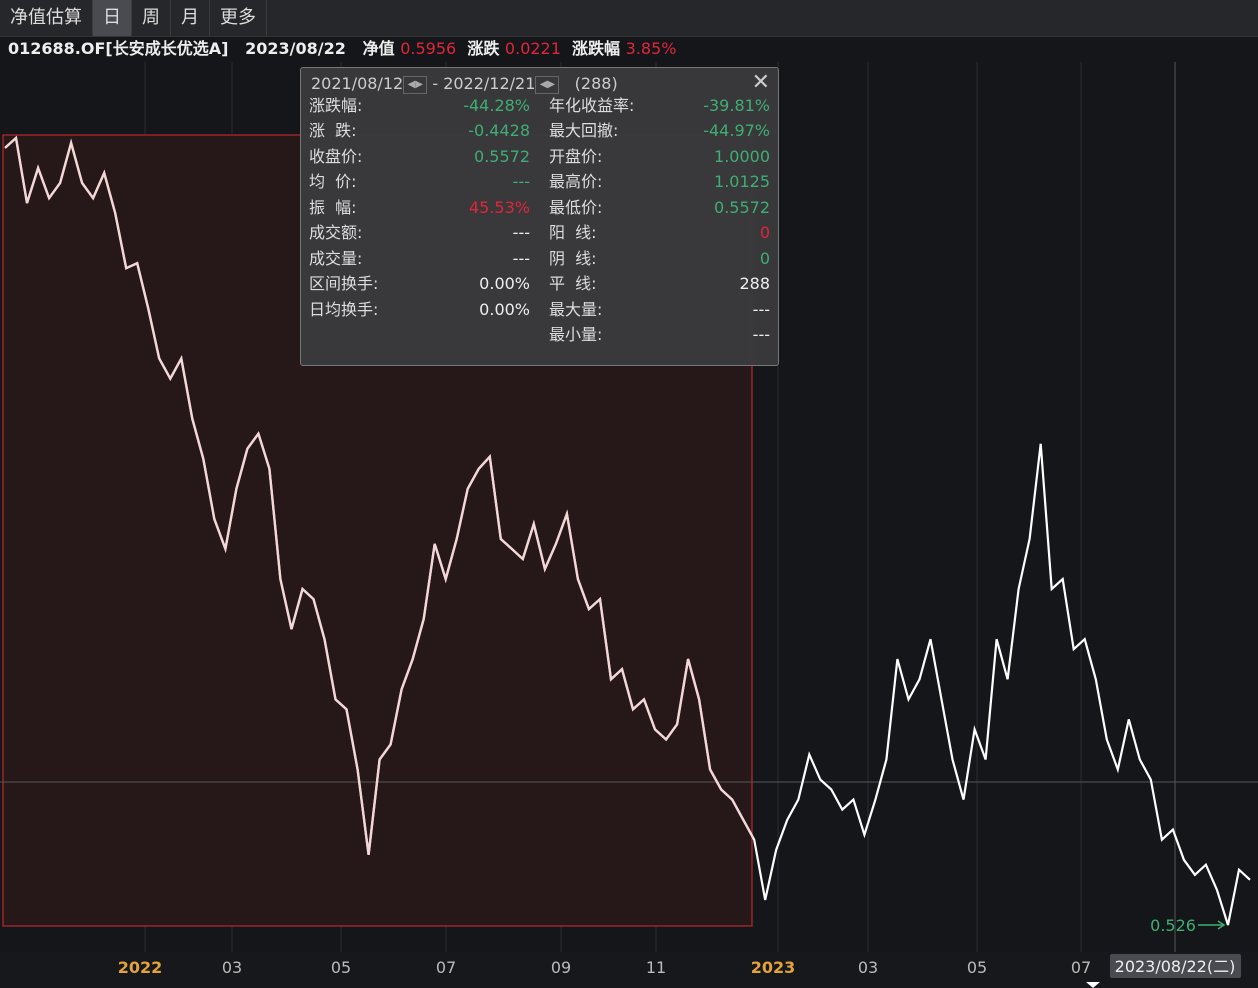 This screenshot has width=1258, height=988. Describe the element at coordinates (754, 283) in the screenshot. I see `stat-value: 288` at that location.